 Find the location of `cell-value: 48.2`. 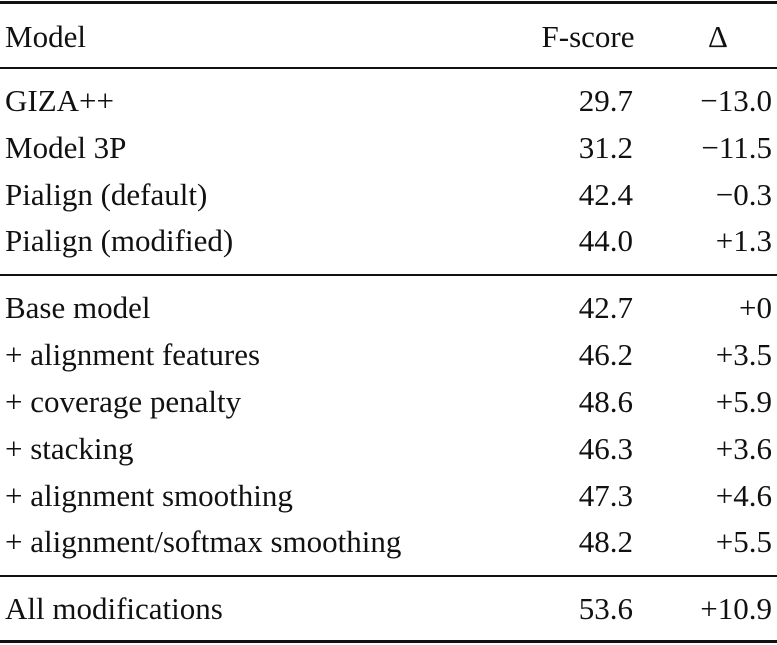

cell-value: 48.2 is located at coordinates (605, 542).